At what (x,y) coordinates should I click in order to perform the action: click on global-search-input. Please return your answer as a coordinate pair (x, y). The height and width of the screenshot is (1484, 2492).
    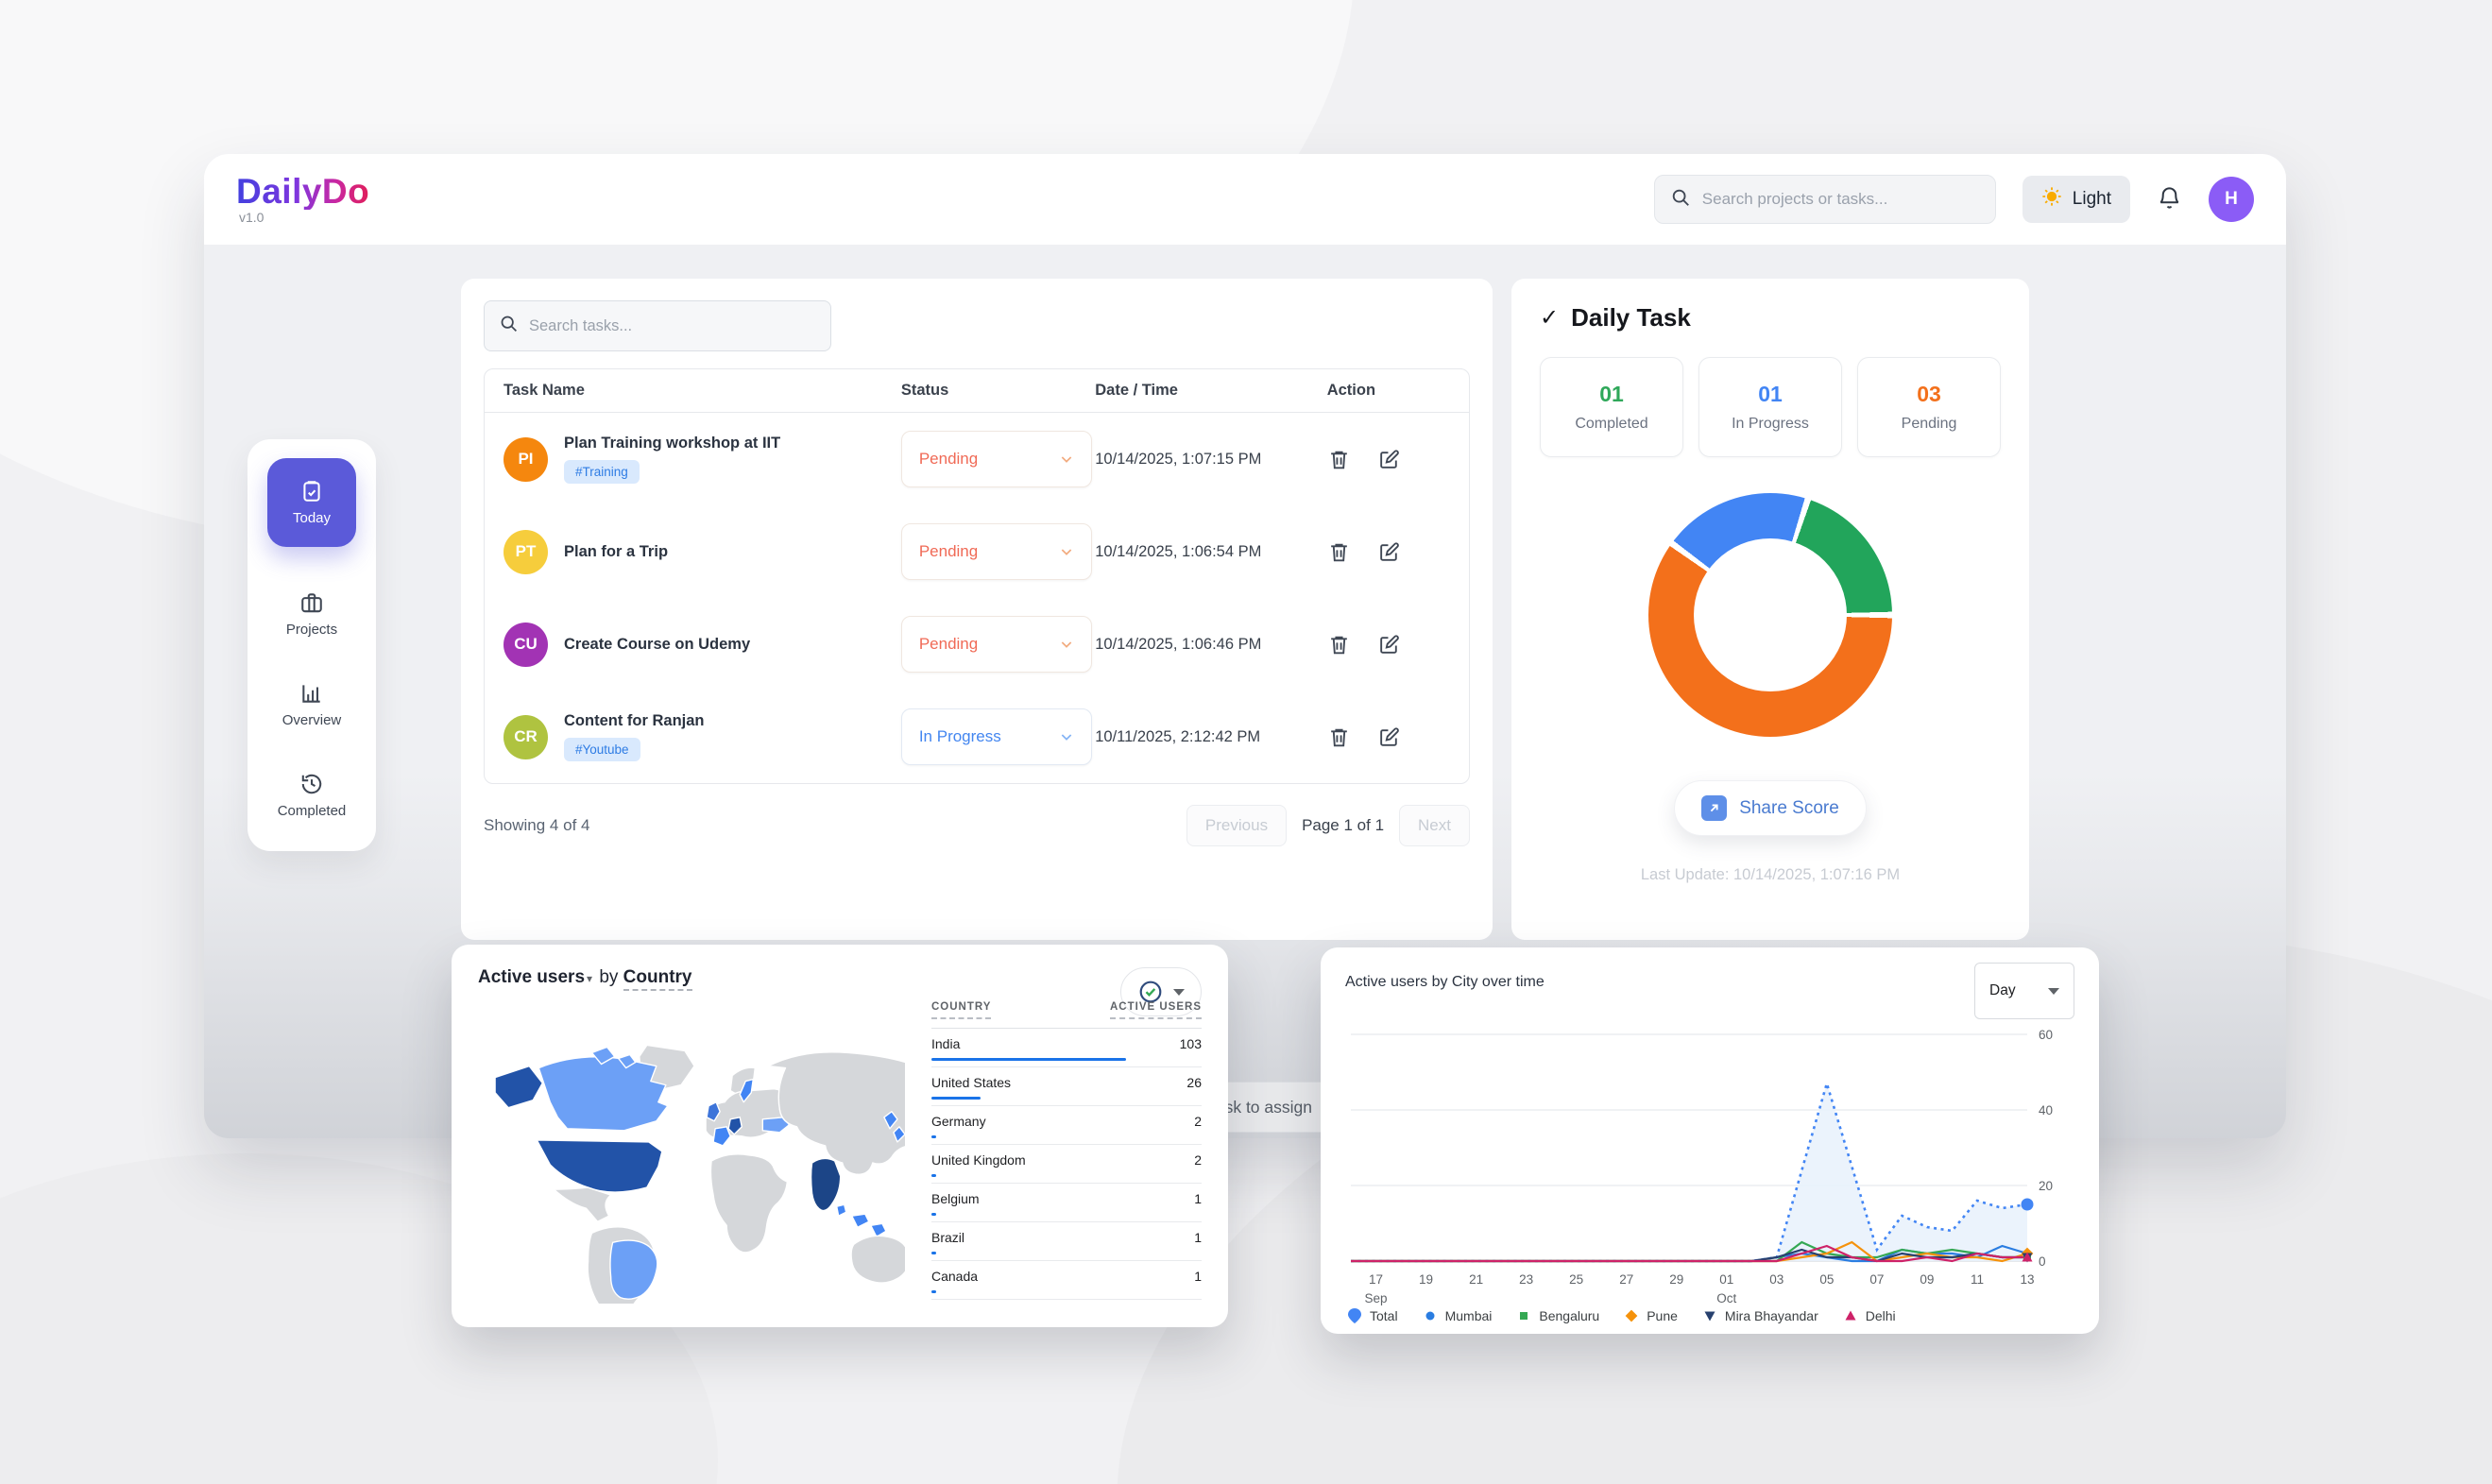
    Looking at the image, I should click on (1840, 199).